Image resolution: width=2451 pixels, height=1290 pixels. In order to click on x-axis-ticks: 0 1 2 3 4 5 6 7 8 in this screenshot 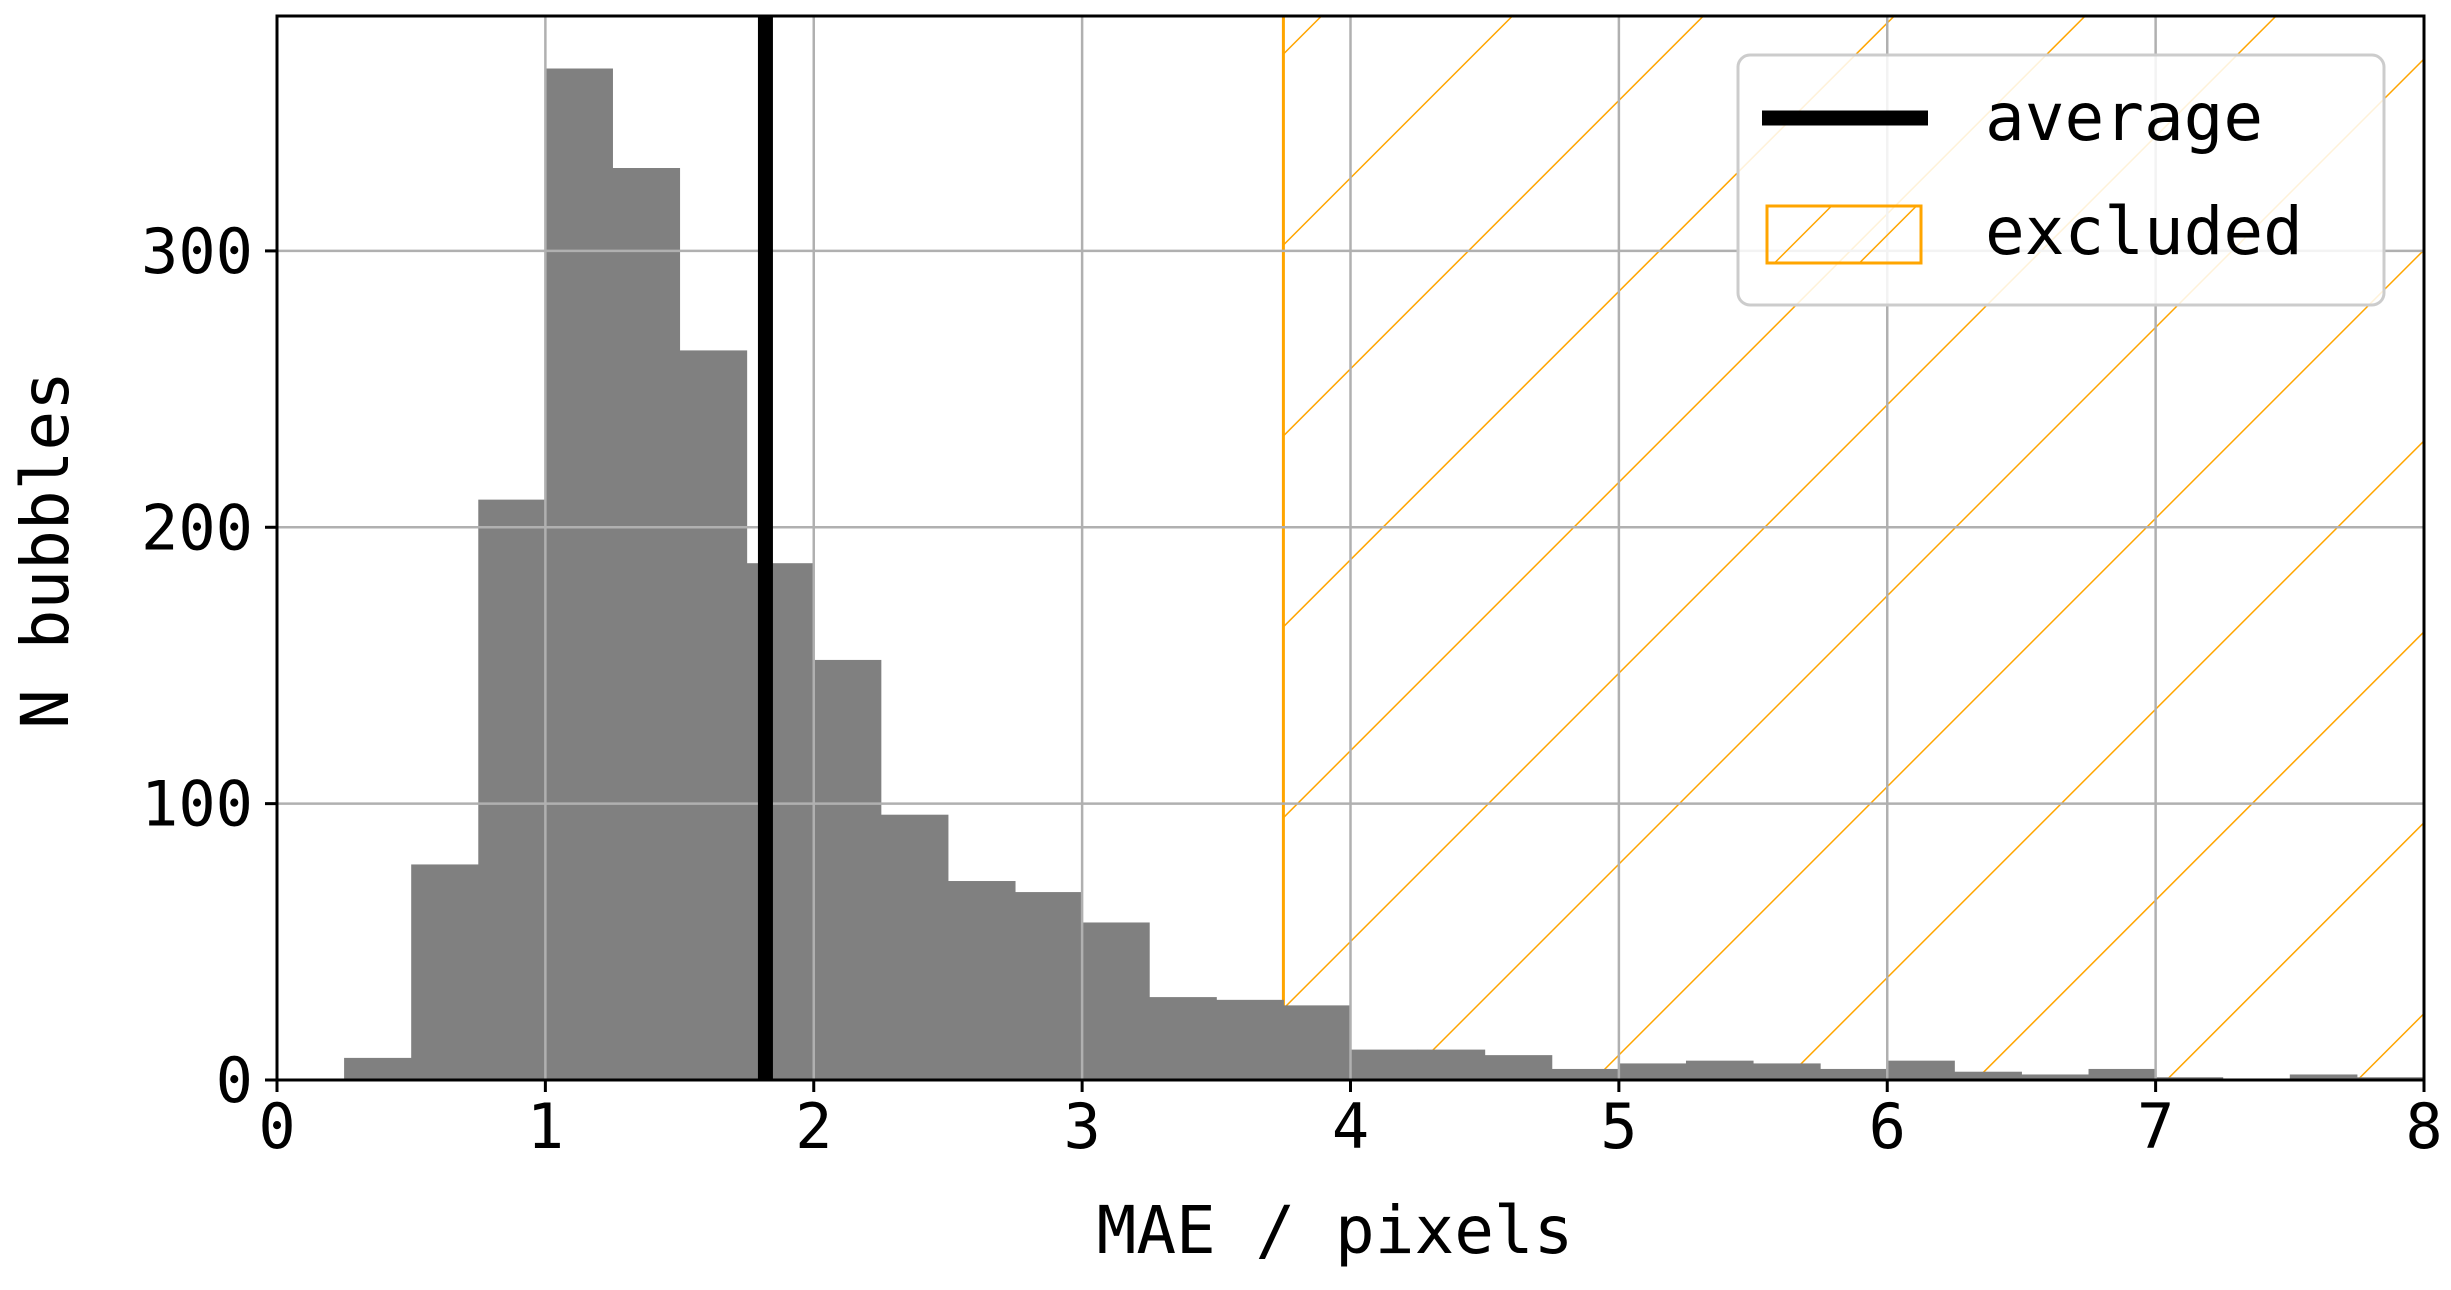, I will do `click(1350, 1121)`.